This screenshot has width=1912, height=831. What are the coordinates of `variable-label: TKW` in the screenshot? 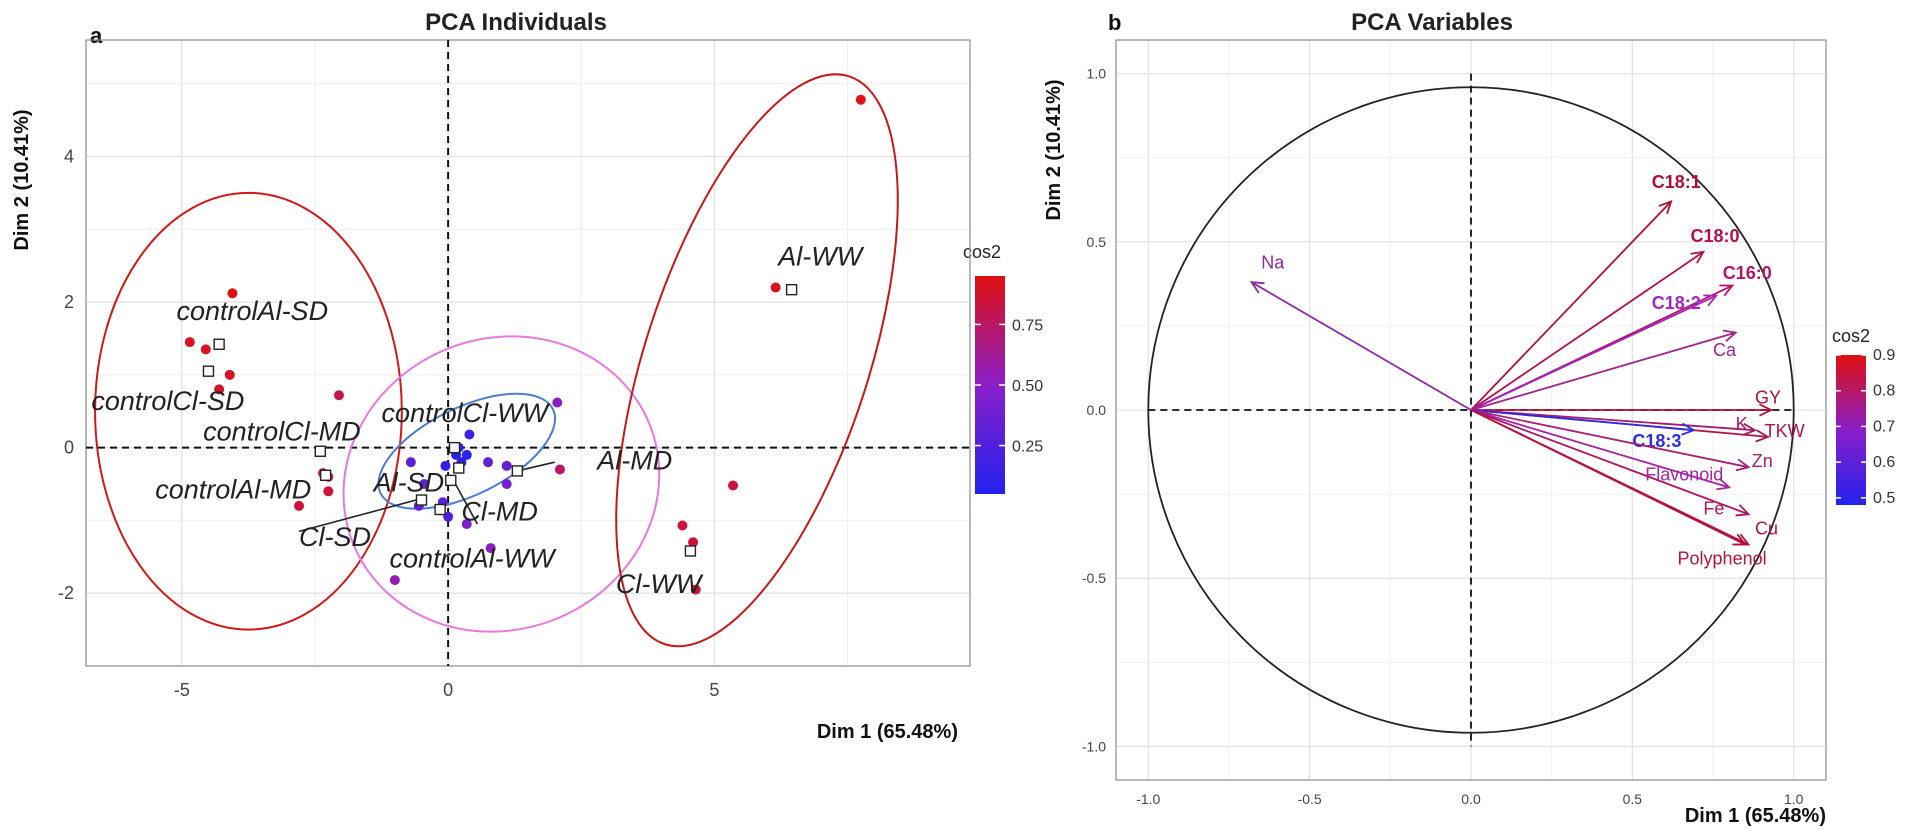 It's located at (1785, 431).